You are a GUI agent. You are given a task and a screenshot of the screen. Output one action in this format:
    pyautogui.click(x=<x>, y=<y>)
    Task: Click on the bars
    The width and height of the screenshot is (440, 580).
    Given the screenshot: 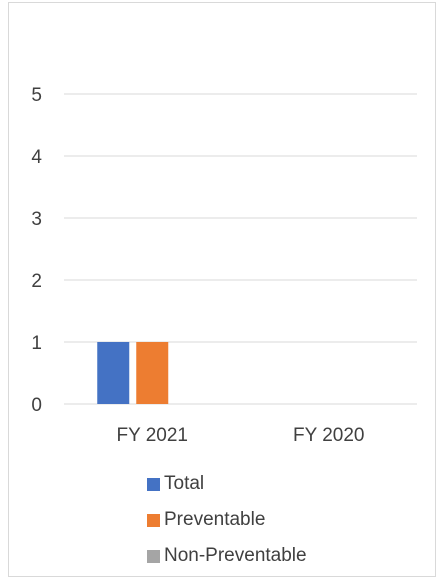 What is the action you would take?
    pyautogui.click(x=133, y=373)
    